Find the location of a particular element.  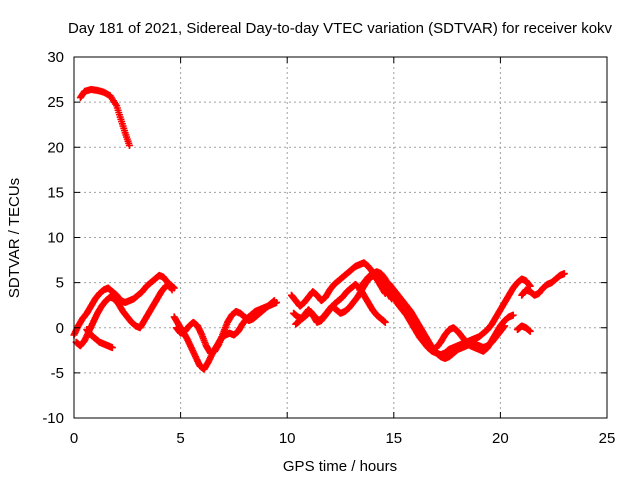

y-tick-label: 15 is located at coordinates (55, 192).